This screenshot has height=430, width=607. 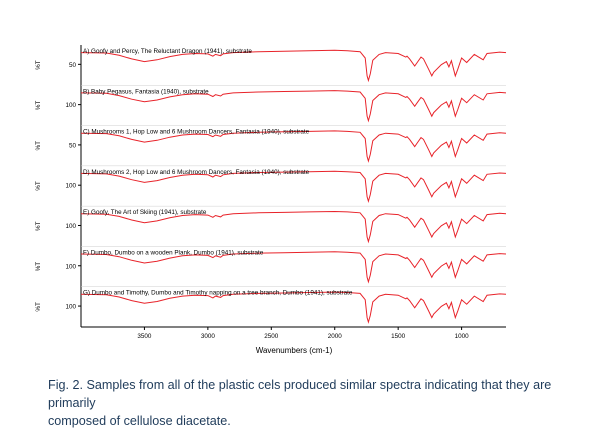 What do you see at coordinates (38, 226) in the screenshot?
I see `y-axis-label-5: %T` at bounding box center [38, 226].